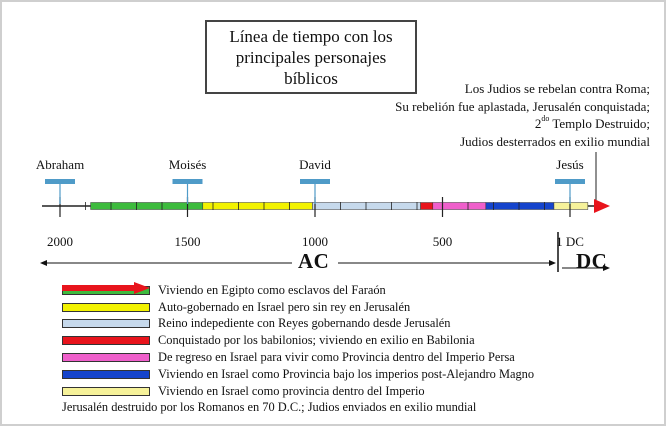 The height and width of the screenshot is (426, 666). I want to click on tick-label-1-dc: 1 DC, so click(570, 241).